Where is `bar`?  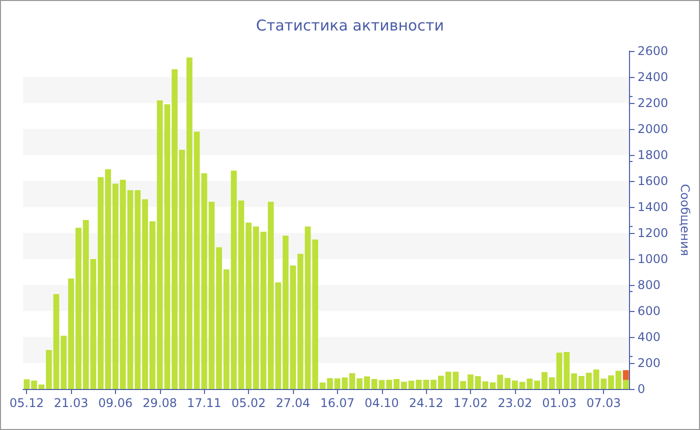 bar is located at coordinates (625, 375).